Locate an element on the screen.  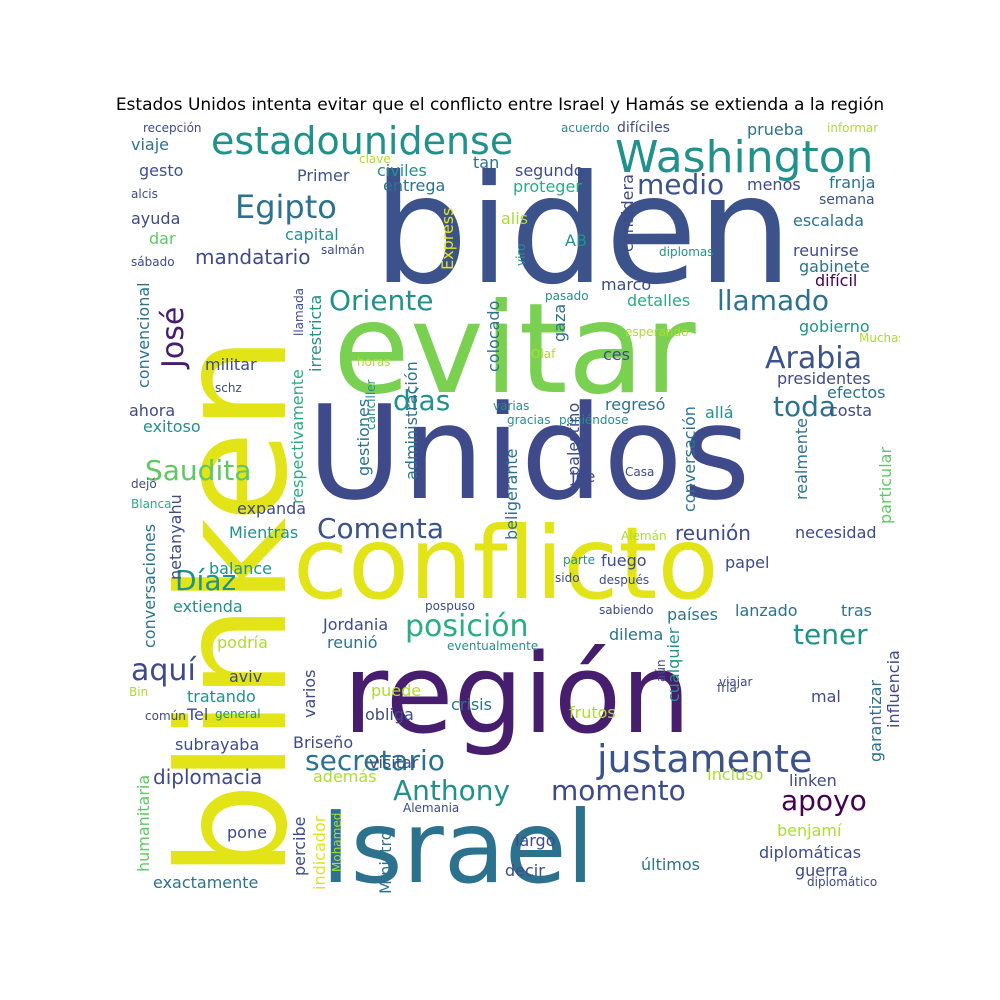
word-briseño: Briseño is located at coordinates (323, 742).